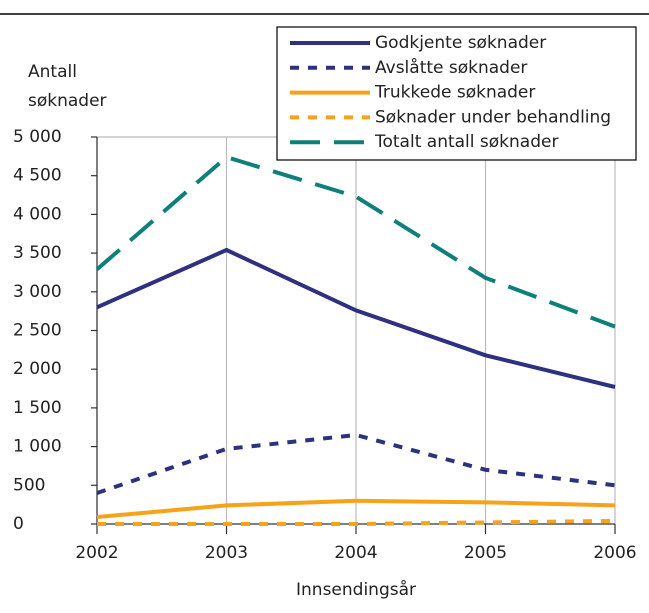  What do you see at coordinates (226, 553) in the screenshot?
I see `x-tick-label: 2003` at bounding box center [226, 553].